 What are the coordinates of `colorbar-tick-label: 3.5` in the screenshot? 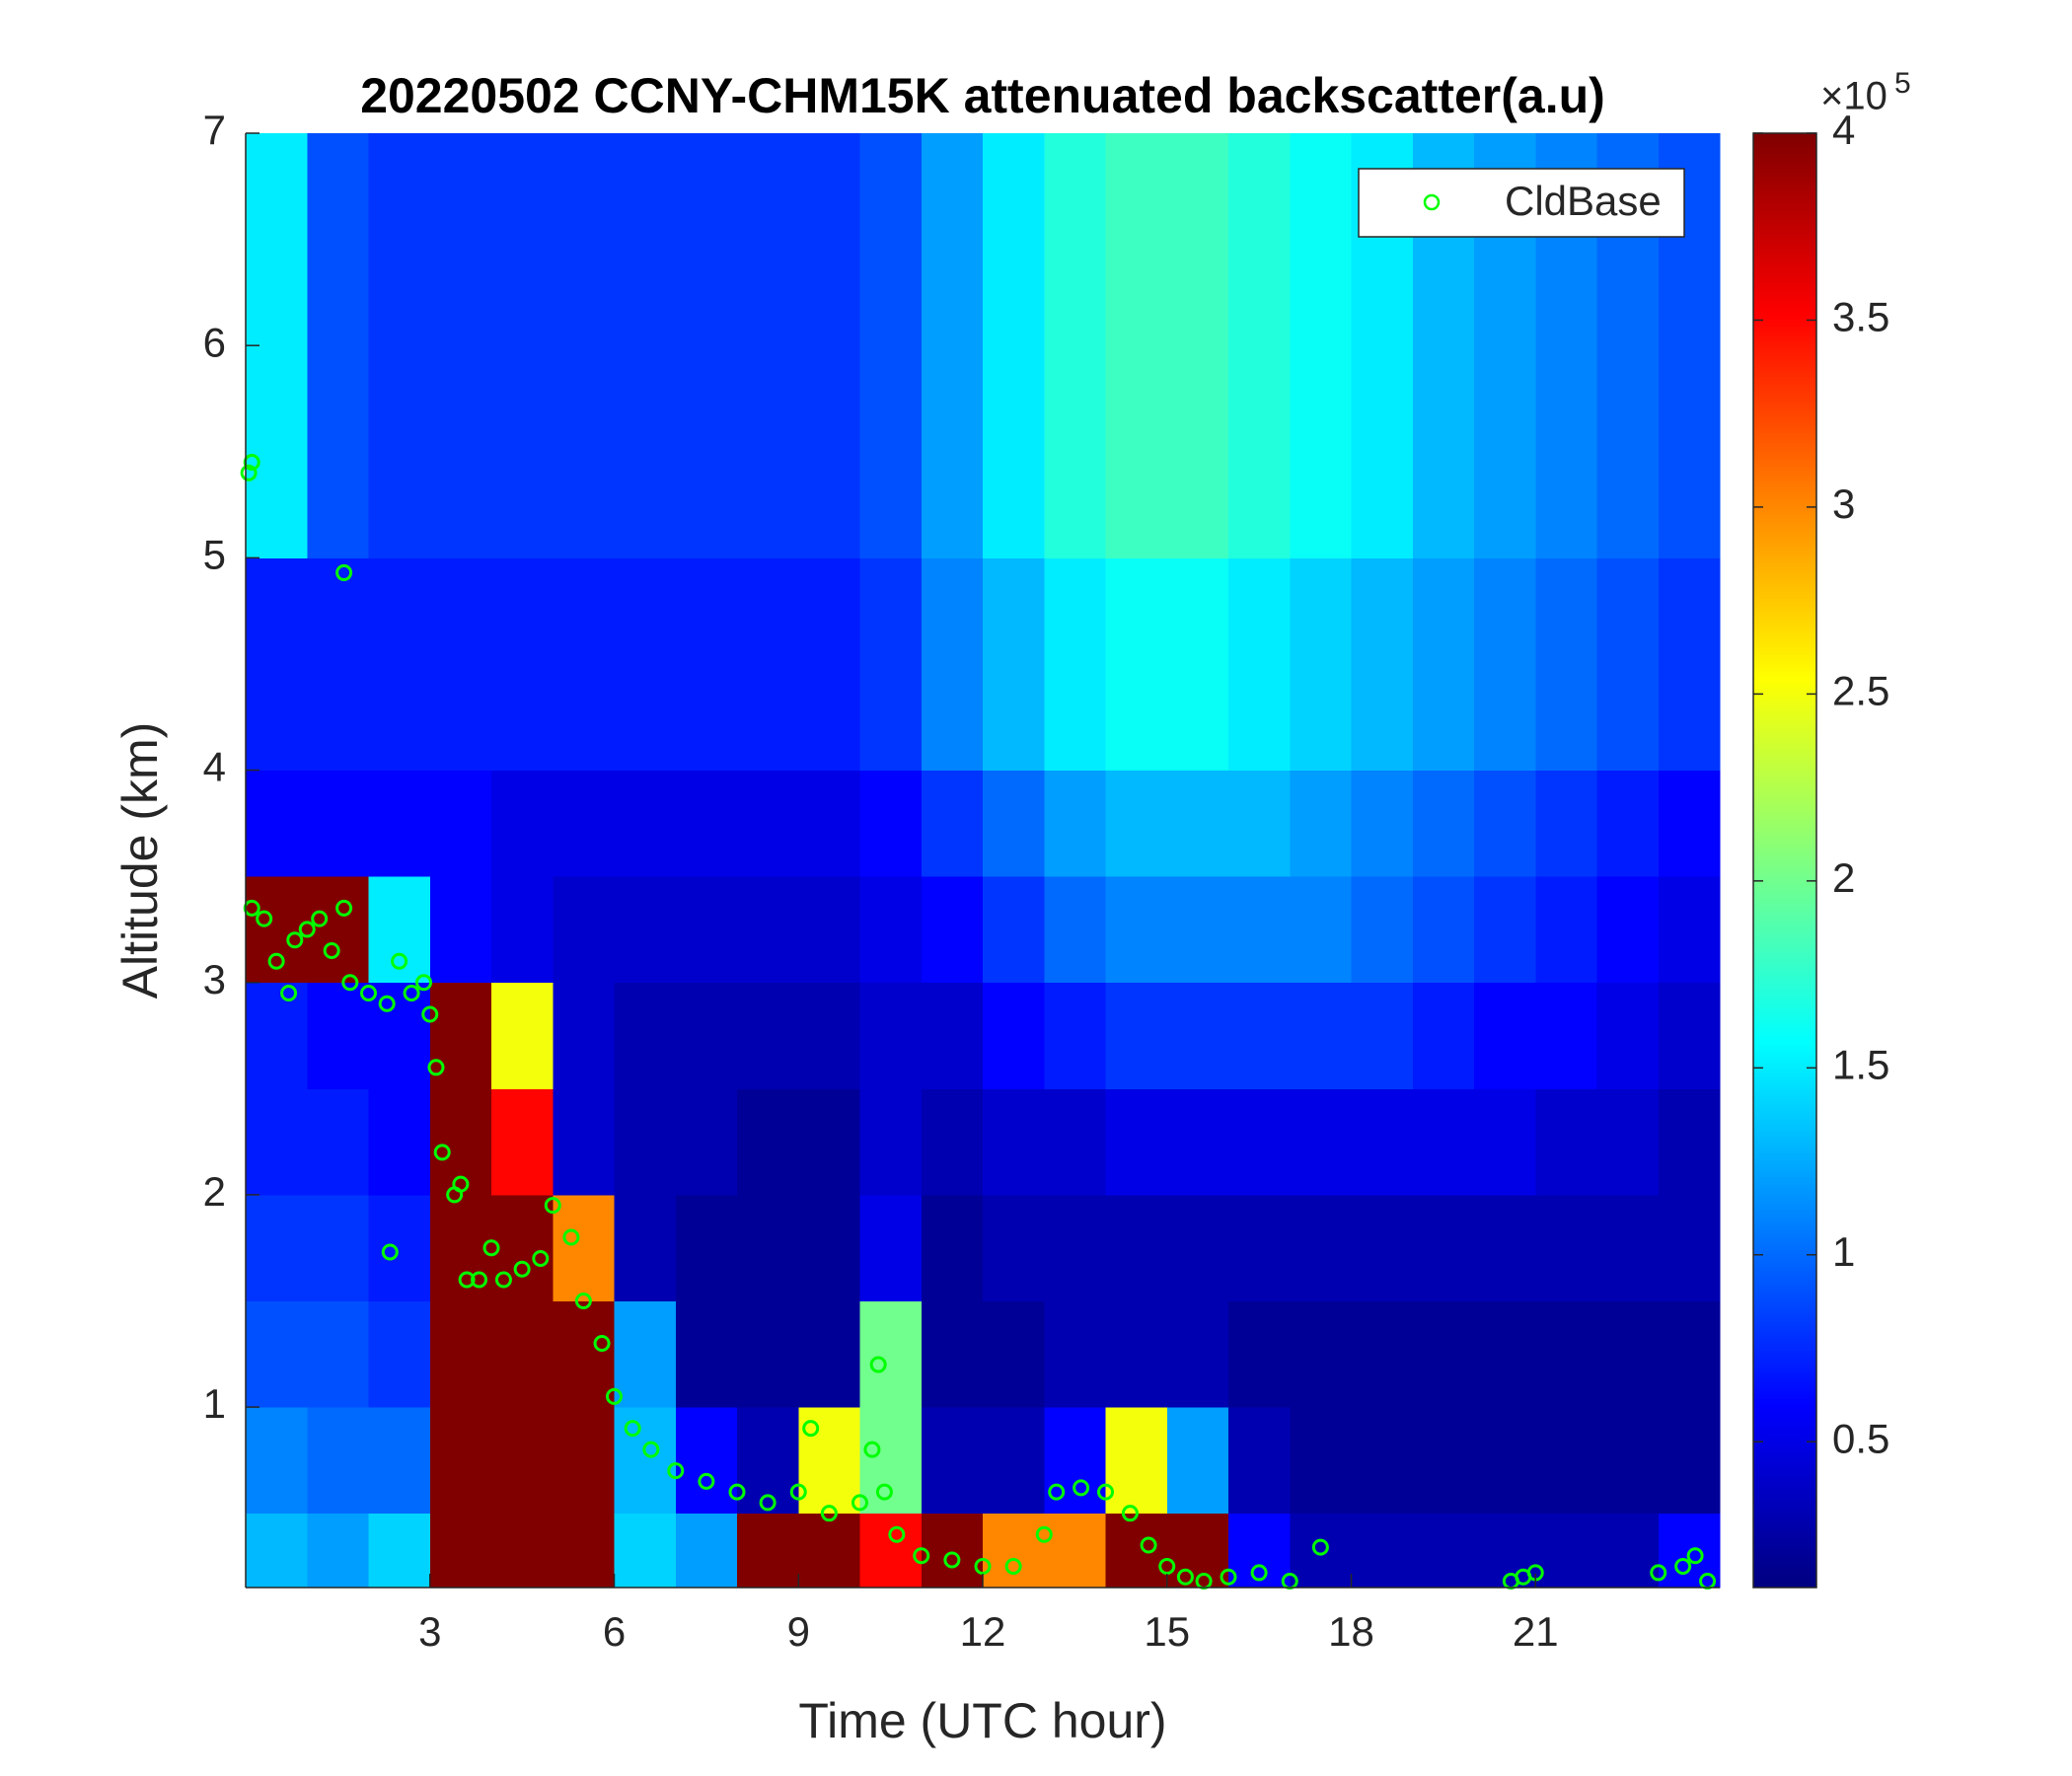 It's located at (1861, 317).